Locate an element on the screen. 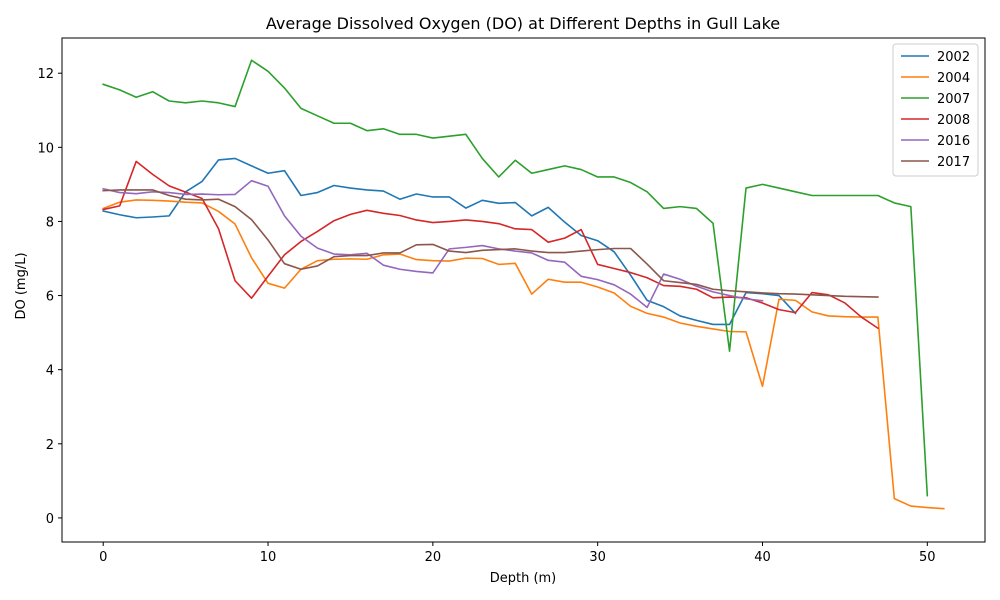 Image resolution: width=1000 pixels, height=600 pixels. x-tick-label: 0 is located at coordinates (103, 557).